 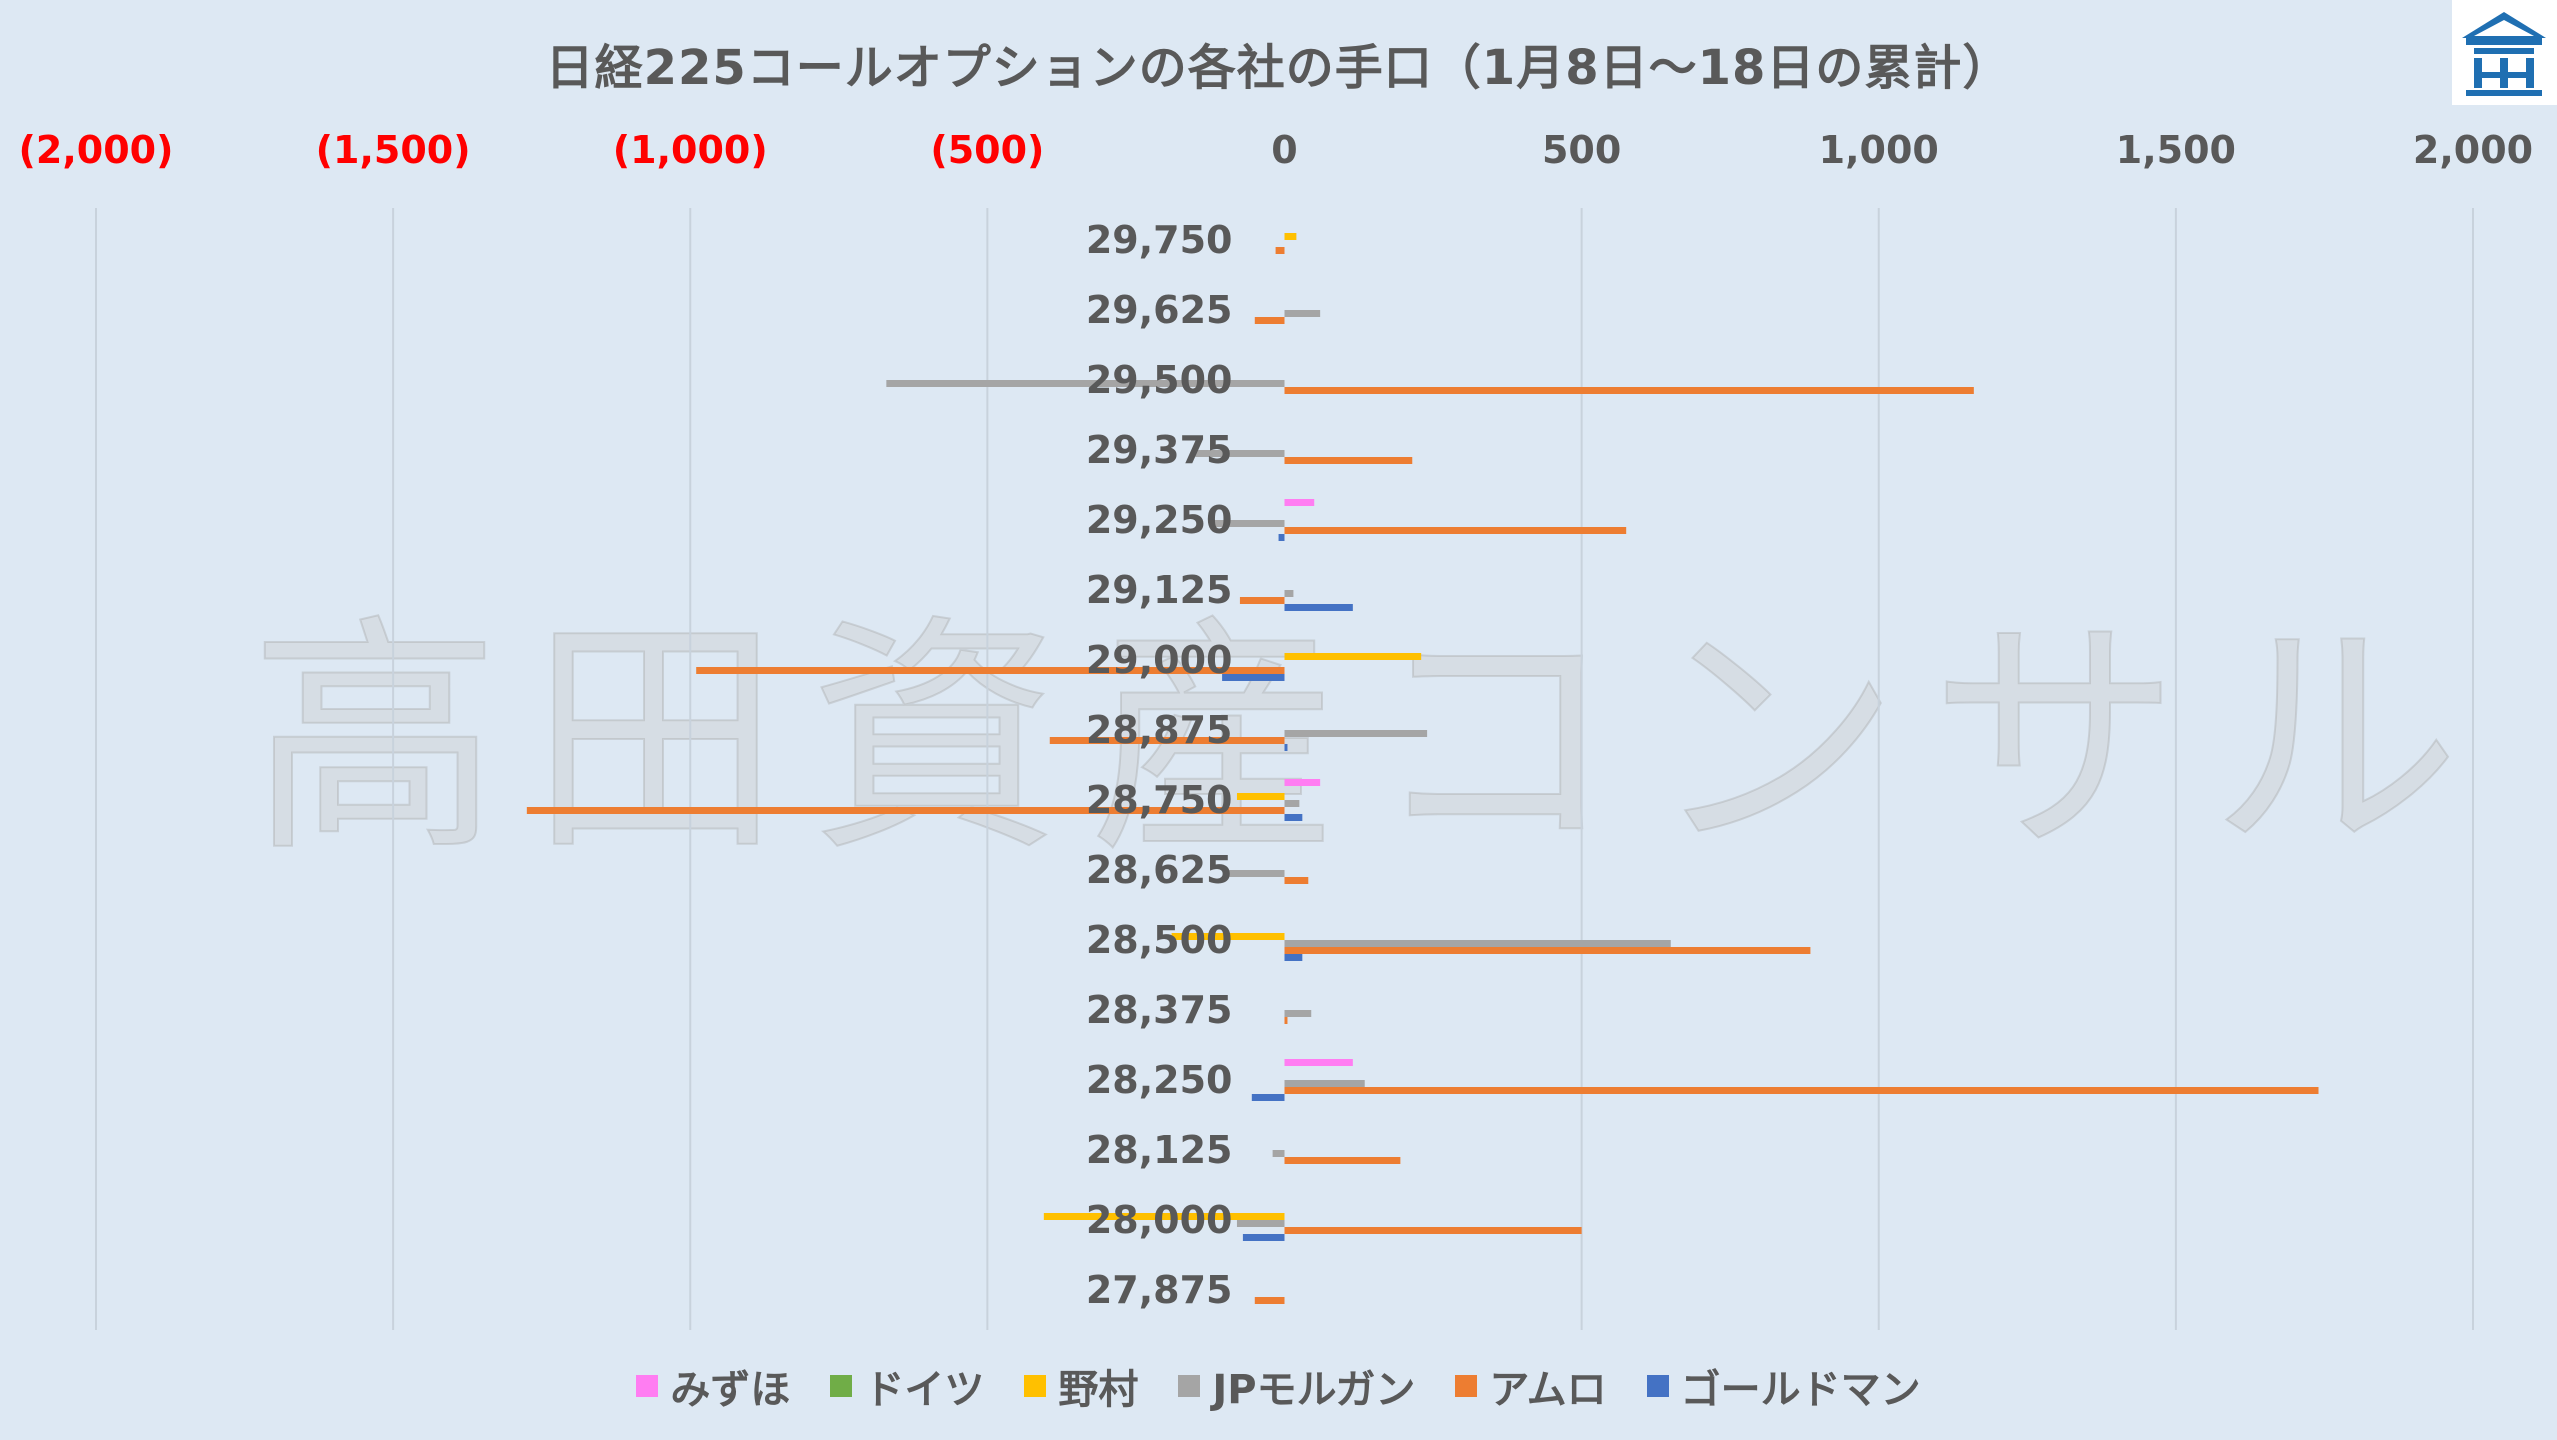 What do you see at coordinates (1159, 310) in the screenshot?
I see `category-label: 29,625` at bounding box center [1159, 310].